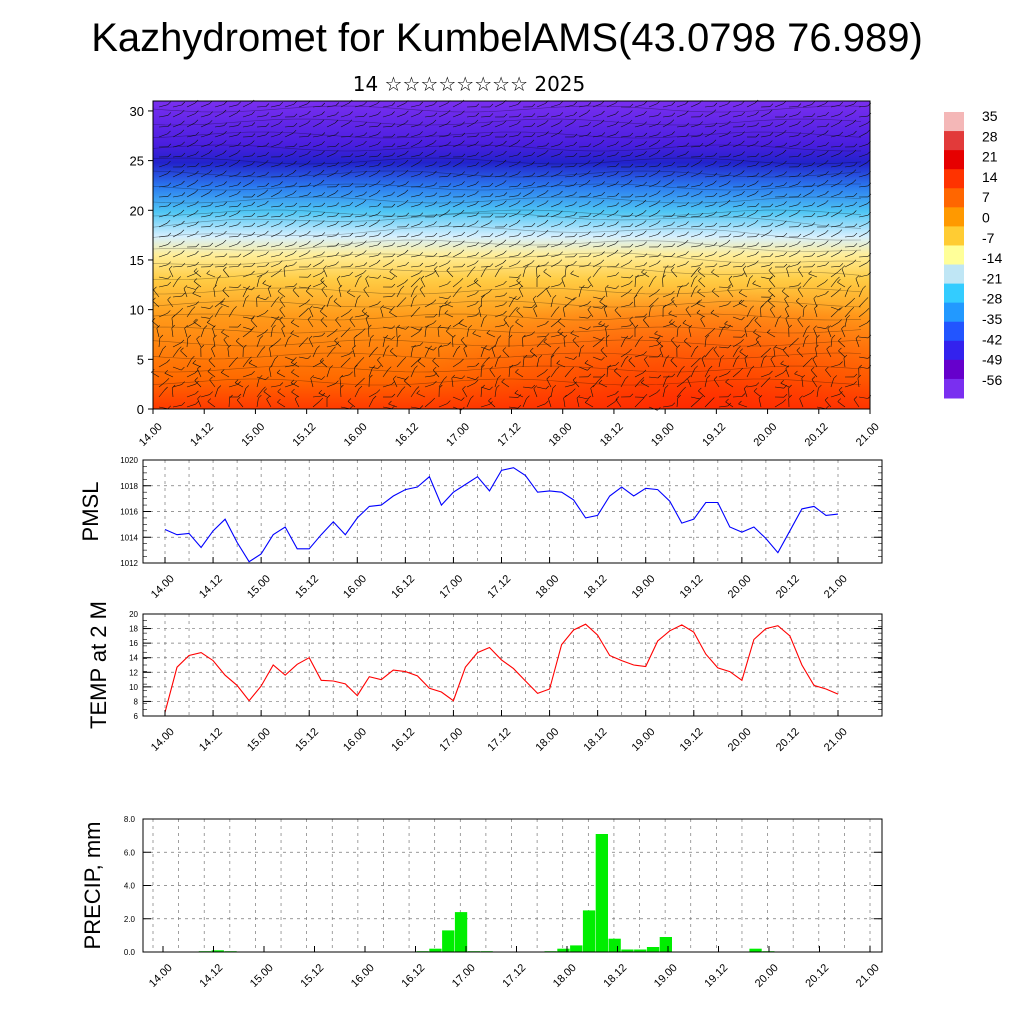  I want to click on y-tick-label: 16, so click(133, 643).